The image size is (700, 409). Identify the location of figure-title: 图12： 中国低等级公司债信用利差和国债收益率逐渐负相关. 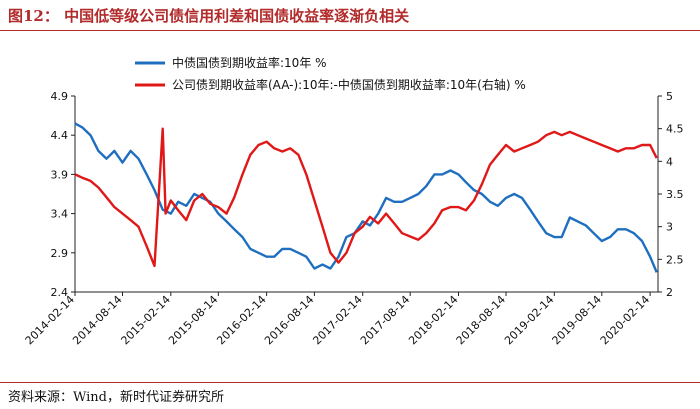
(209, 16).